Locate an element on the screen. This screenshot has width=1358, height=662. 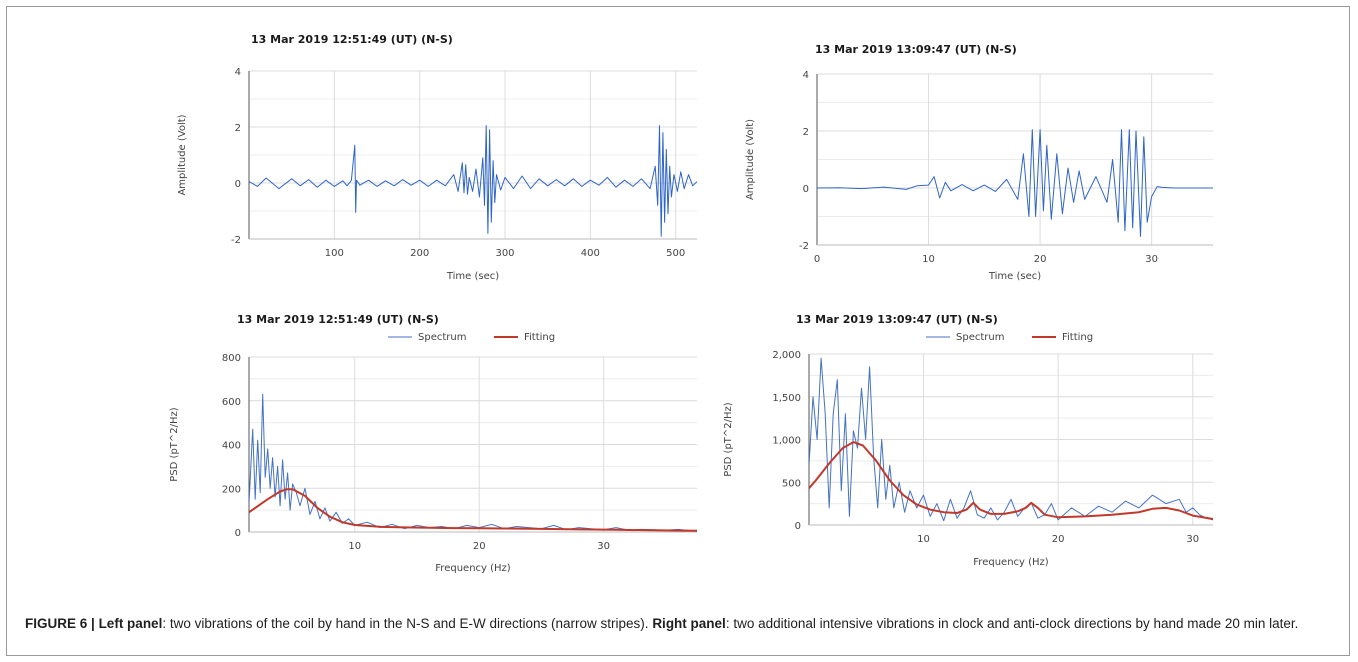
y-tick-label: 200 is located at coordinates (231, 489).